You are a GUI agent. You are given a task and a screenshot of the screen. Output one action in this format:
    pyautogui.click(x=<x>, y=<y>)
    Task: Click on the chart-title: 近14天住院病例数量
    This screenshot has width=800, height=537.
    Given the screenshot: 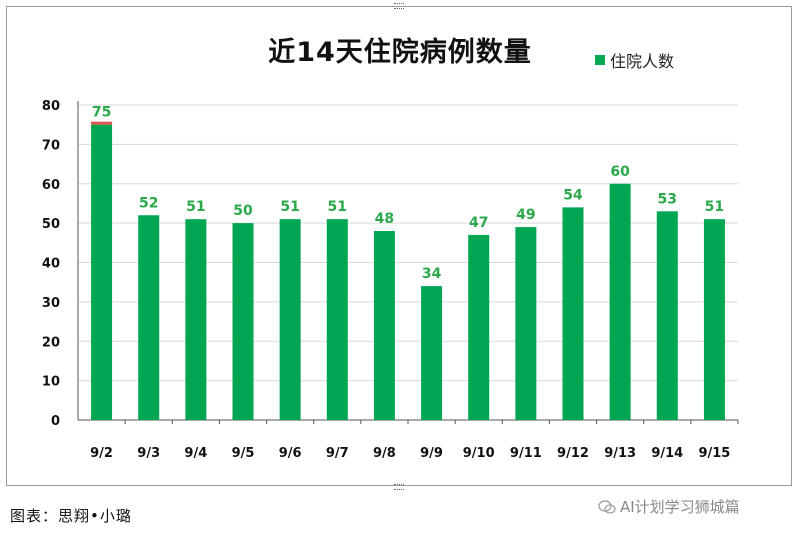 What is the action you would take?
    pyautogui.click(x=400, y=52)
    